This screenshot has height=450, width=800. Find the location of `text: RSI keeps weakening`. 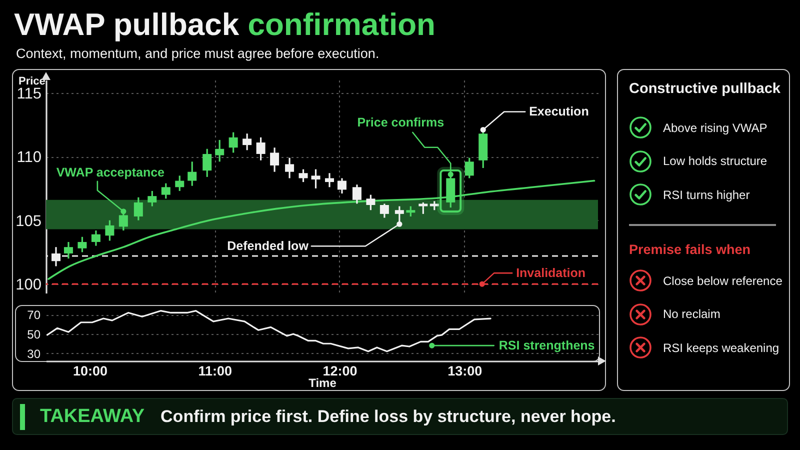

text: RSI keeps weakening is located at coordinates (721, 348).